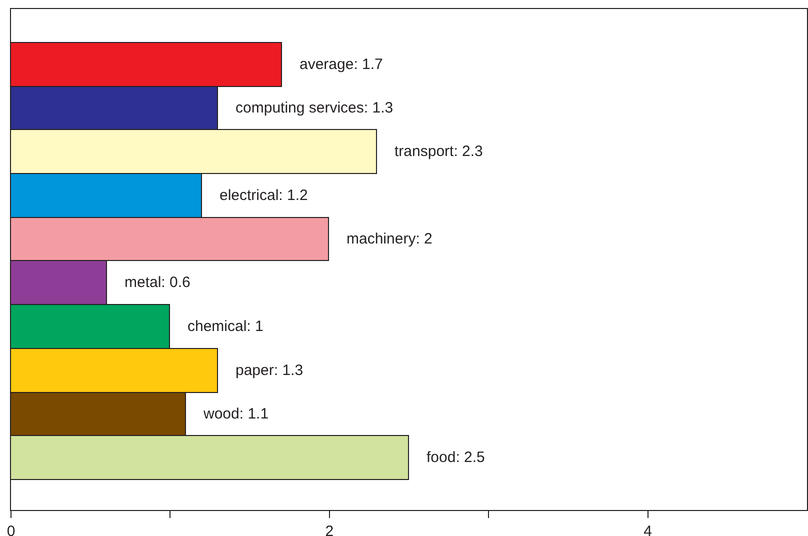 Image resolution: width=808 pixels, height=536 pixels. I want to click on x-tick-label: 2, so click(329, 529).